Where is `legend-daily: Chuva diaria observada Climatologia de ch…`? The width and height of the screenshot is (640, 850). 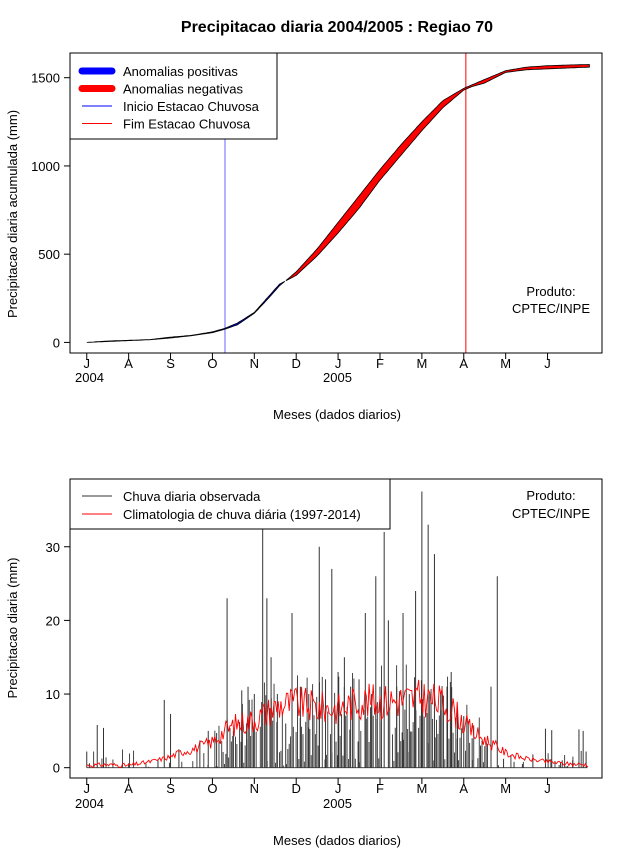
legend-daily: Chuva diaria observada Climatologia de ch… is located at coordinates (230, 504).